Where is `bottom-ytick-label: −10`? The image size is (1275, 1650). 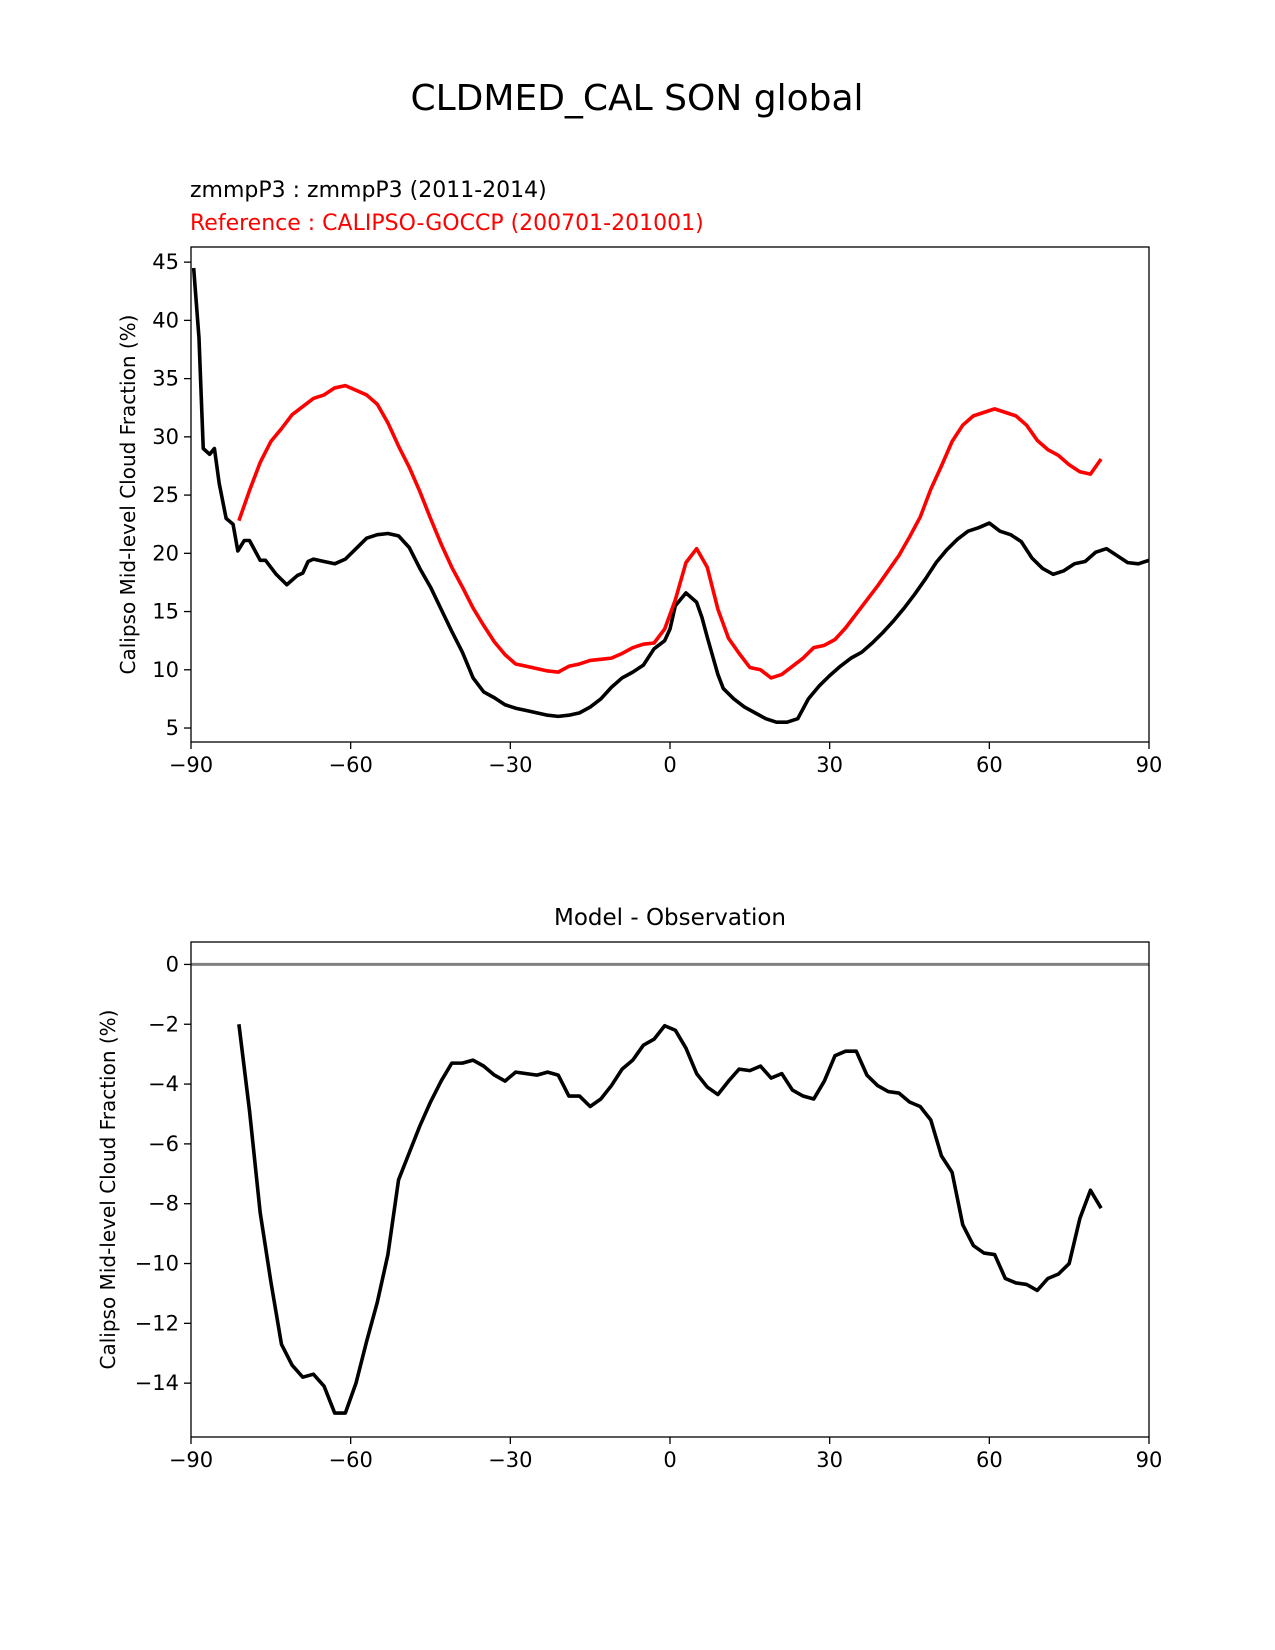 bottom-ytick-label: −10 is located at coordinates (157, 1264).